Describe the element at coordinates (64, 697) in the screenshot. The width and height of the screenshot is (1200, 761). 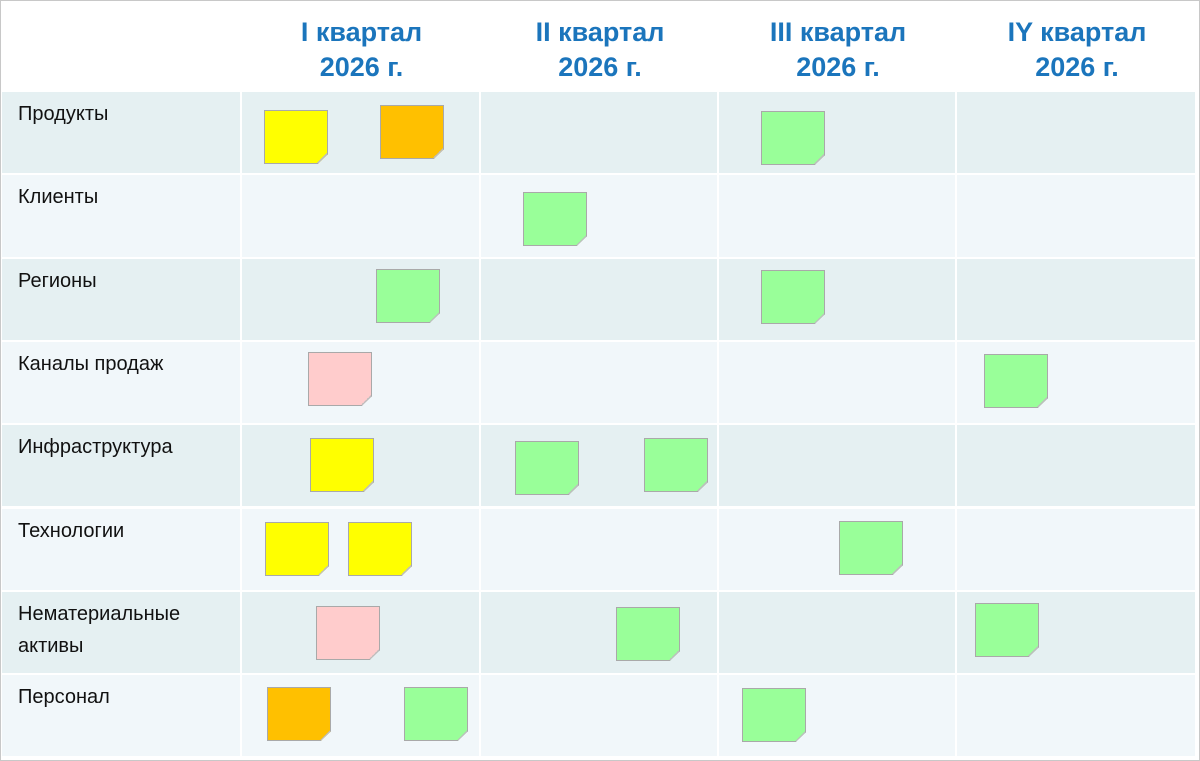
I see `row-label: Персонал` at that location.